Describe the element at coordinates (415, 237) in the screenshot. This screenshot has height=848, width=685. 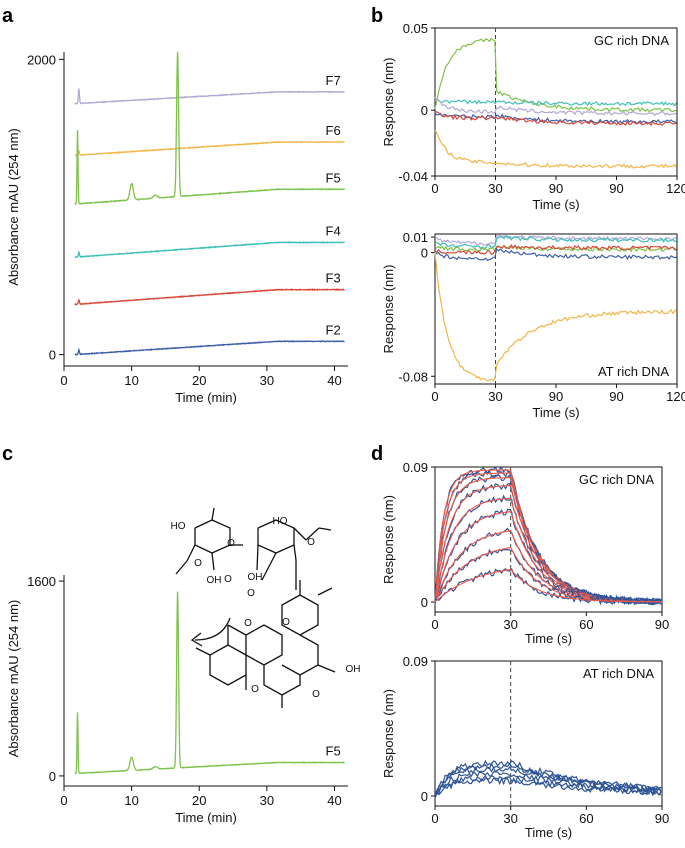
I see `y-tick-label: 0.01` at that location.